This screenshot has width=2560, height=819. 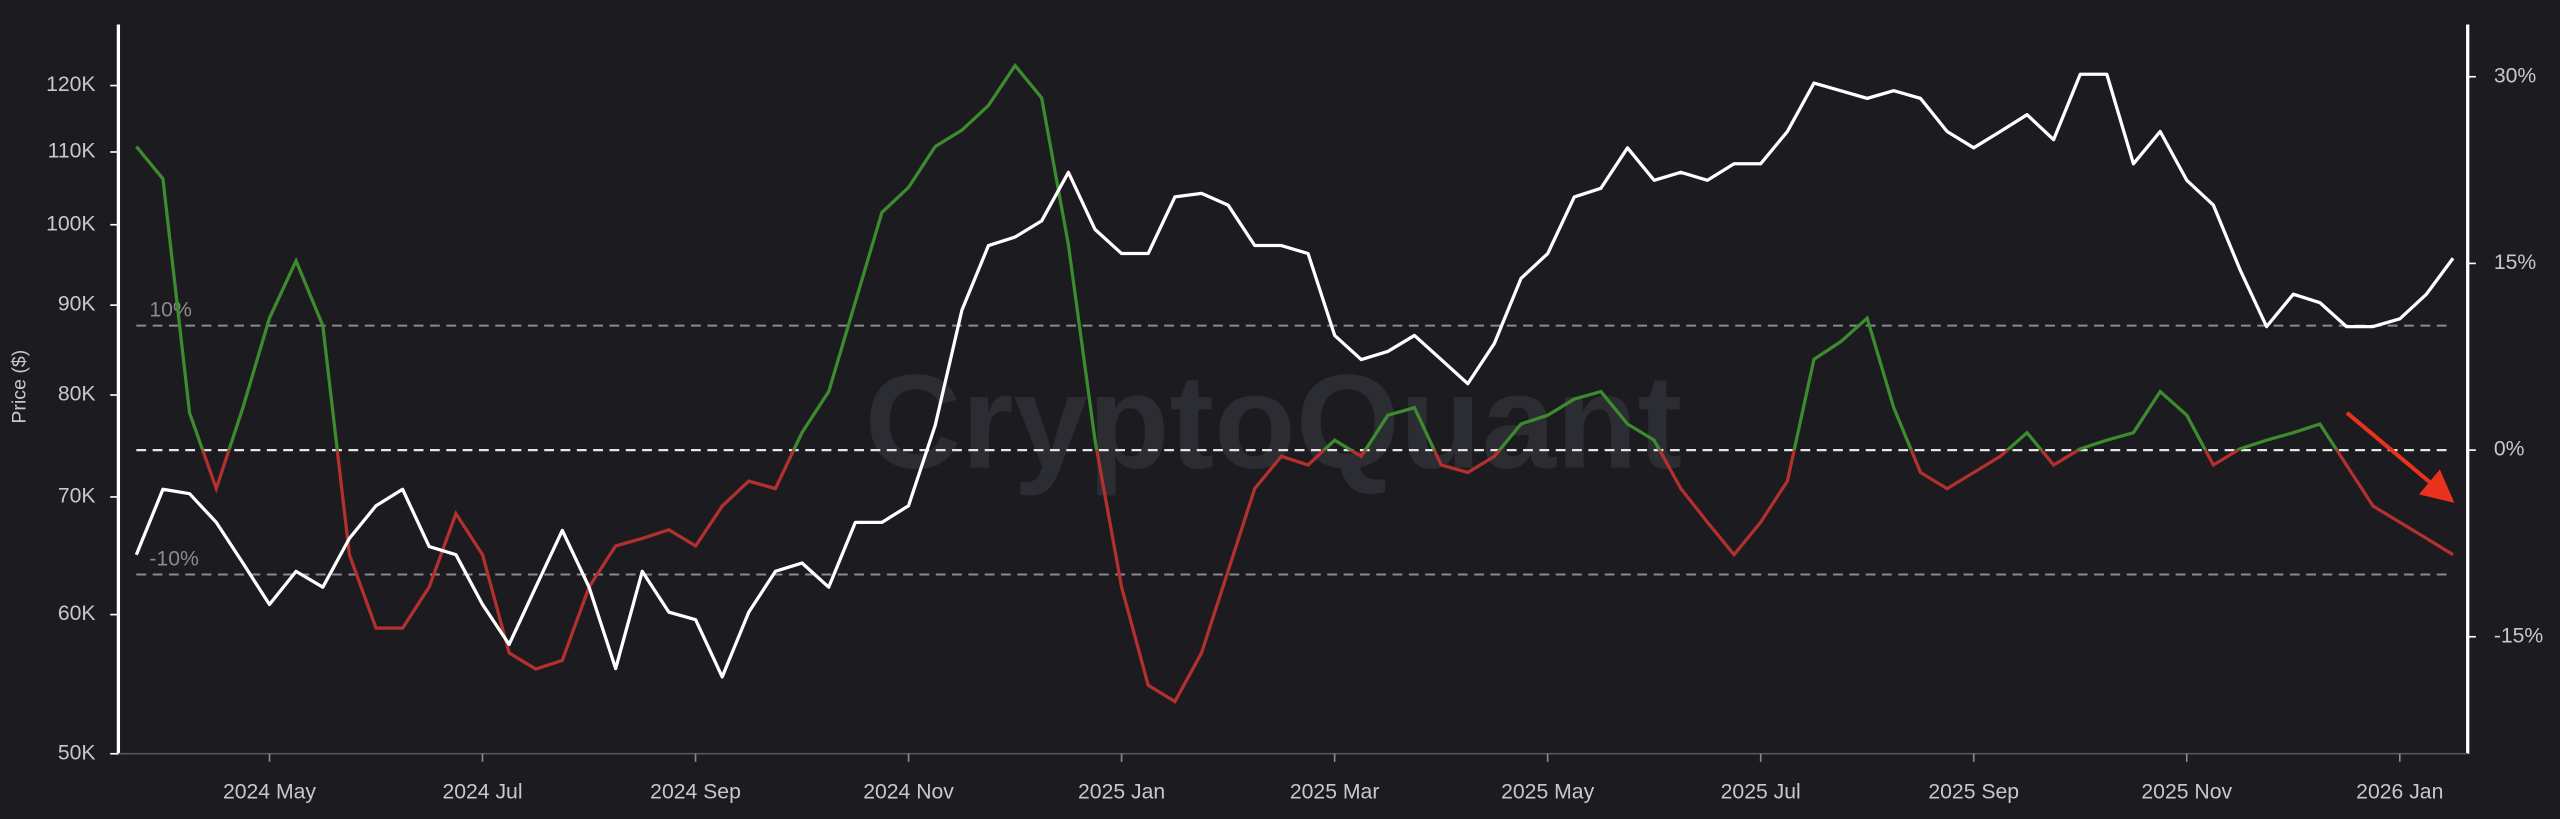 I want to click on x-tick-label: 2025 Jul, so click(x=1761, y=791).